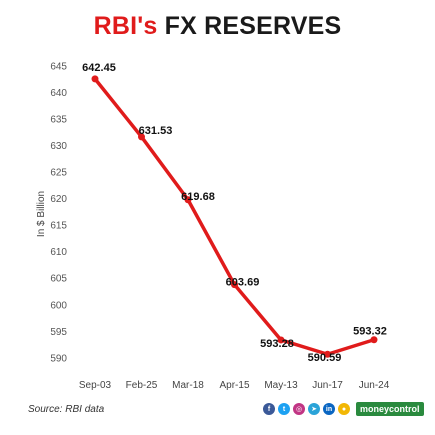 This screenshot has height=435, width=435. I want to click on facebook-icon: f, so click(269, 409).